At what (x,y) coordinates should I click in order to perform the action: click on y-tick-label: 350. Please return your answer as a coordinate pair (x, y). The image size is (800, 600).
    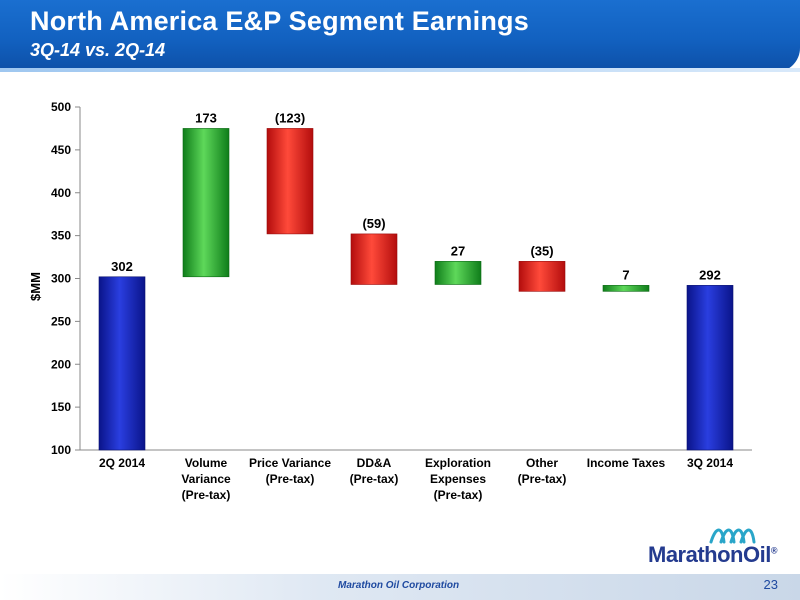
    Looking at the image, I should click on (61, 236).